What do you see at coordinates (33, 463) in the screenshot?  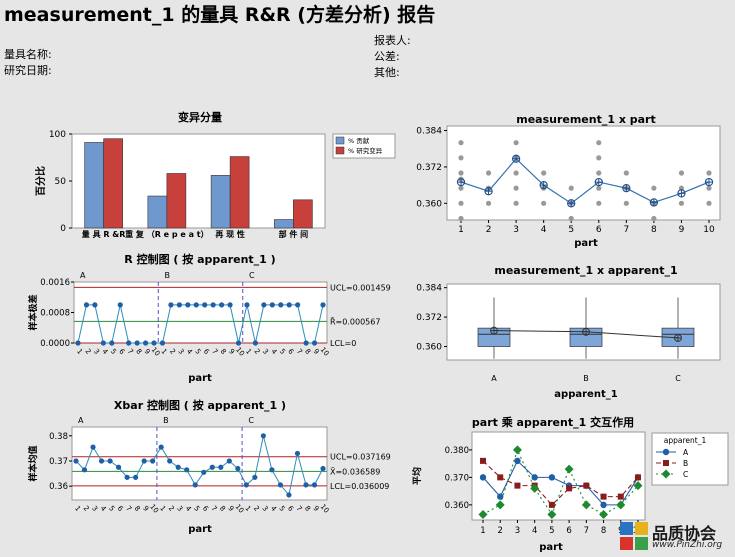 I see `xbar-chart-ylabel: 样本均值` at bounding box center [33, 463].